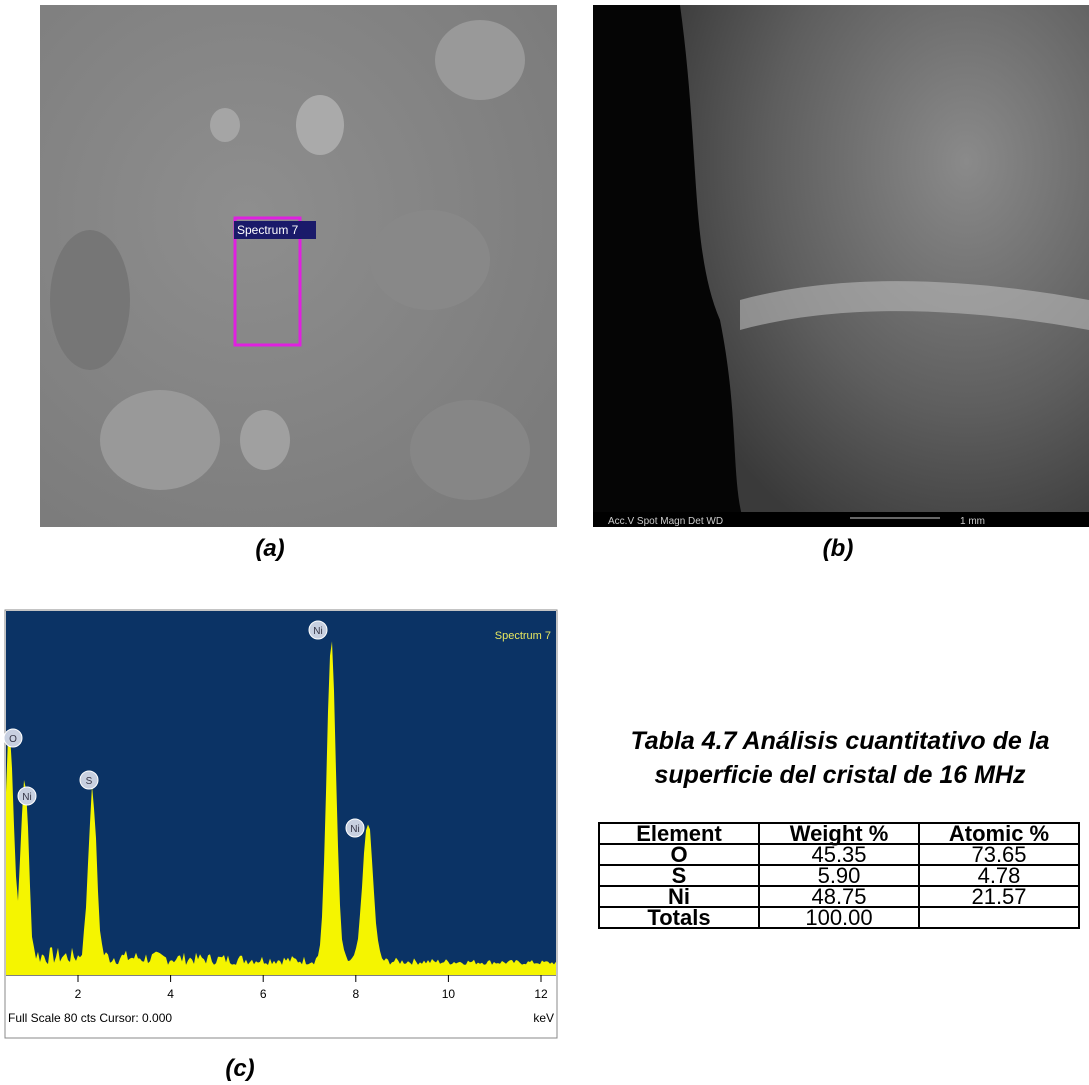 The width and height of the screenshot is (1089, 1085). What do you see at coordinates (679, 917) in the screenshot?
I see `table-cell: Totals` at bounding box center [679, 917].